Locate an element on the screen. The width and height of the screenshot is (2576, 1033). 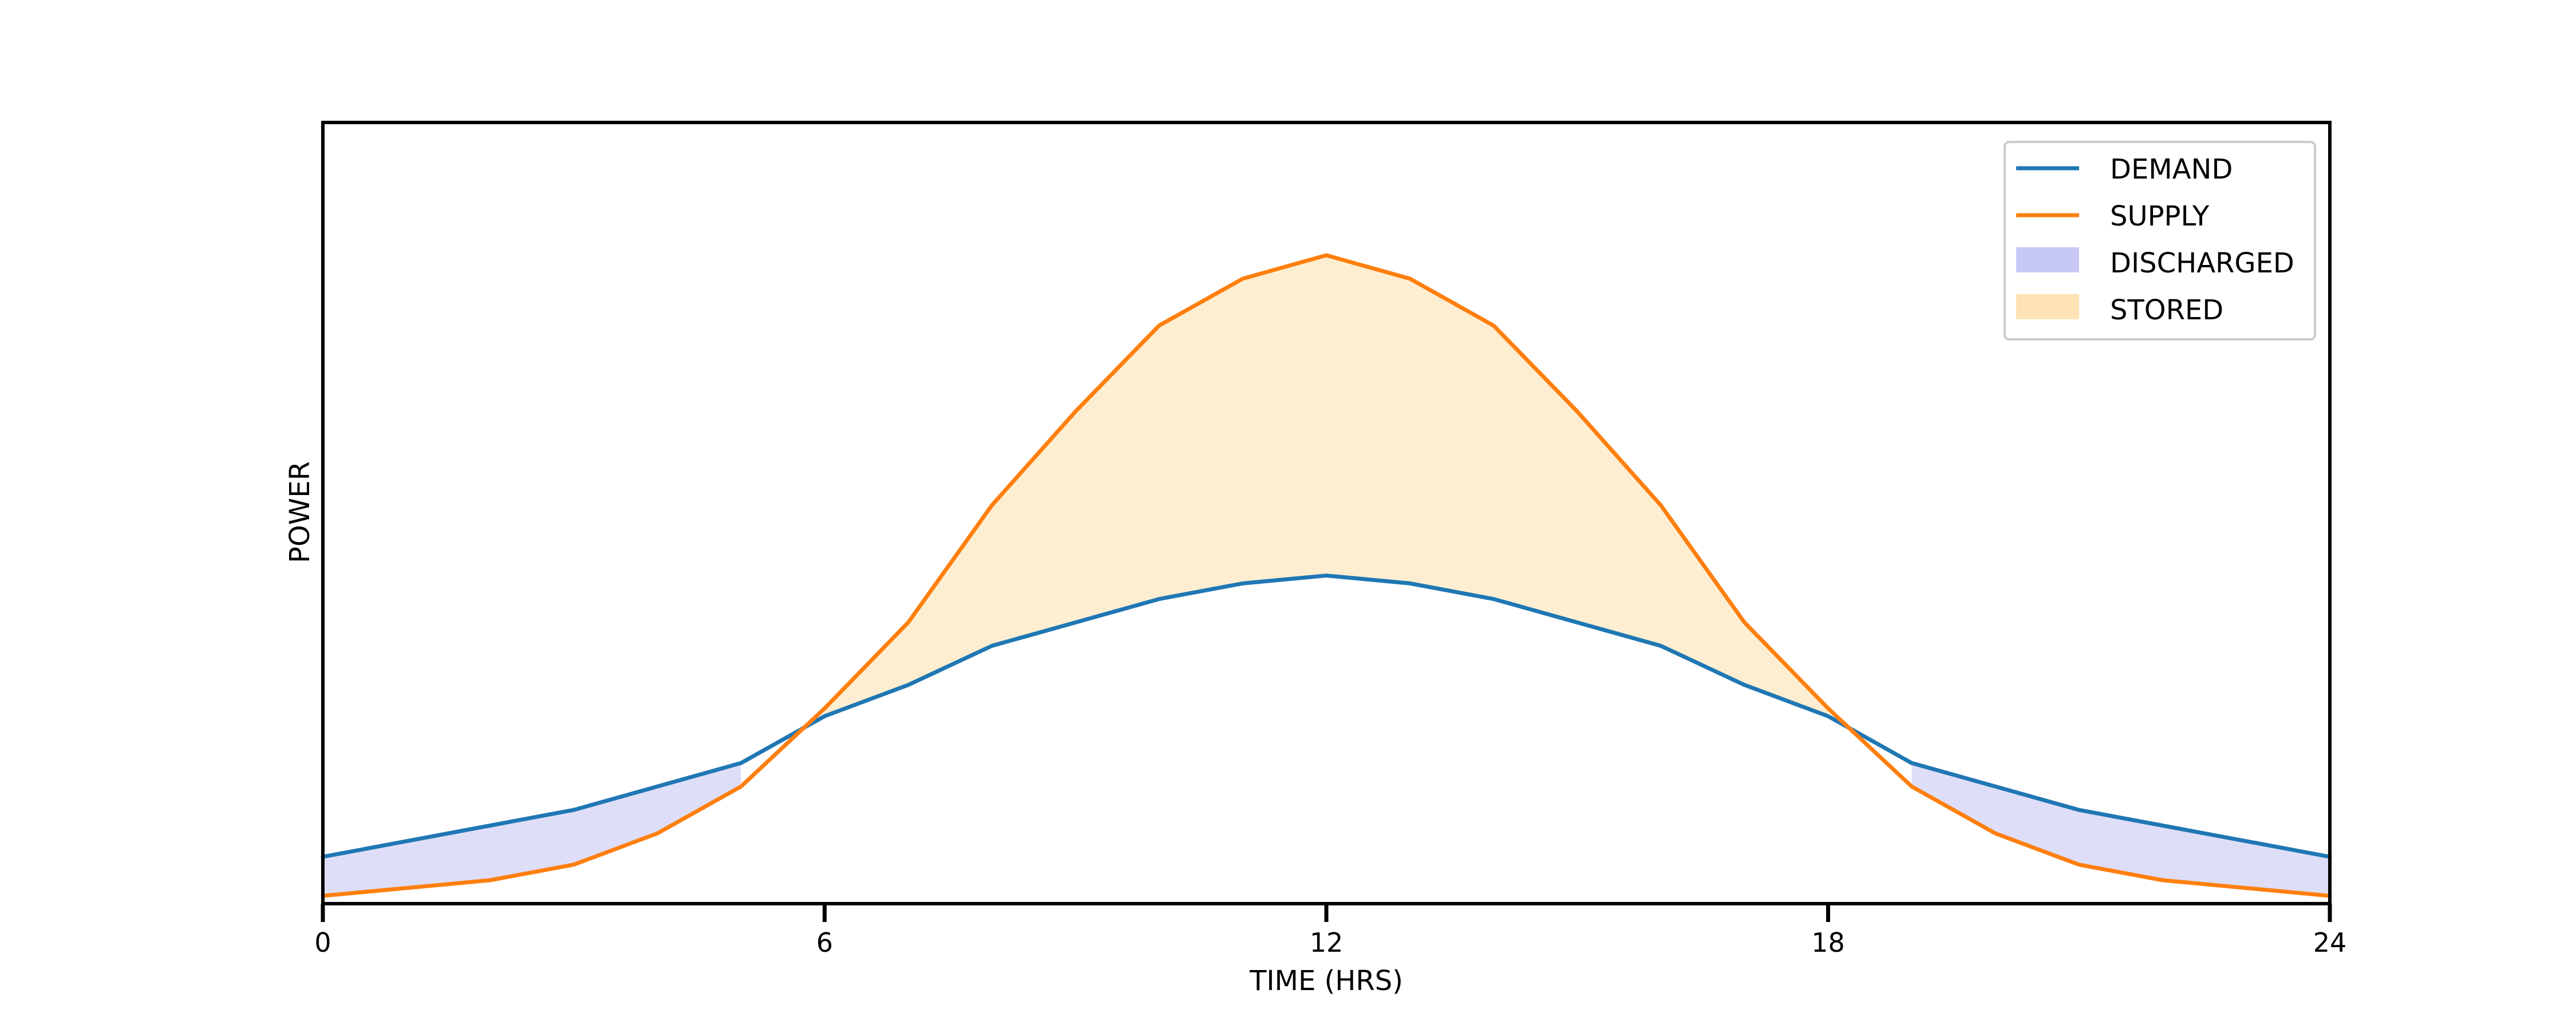
x-tick-label-0: 0 is located at coordinates (322, 943).